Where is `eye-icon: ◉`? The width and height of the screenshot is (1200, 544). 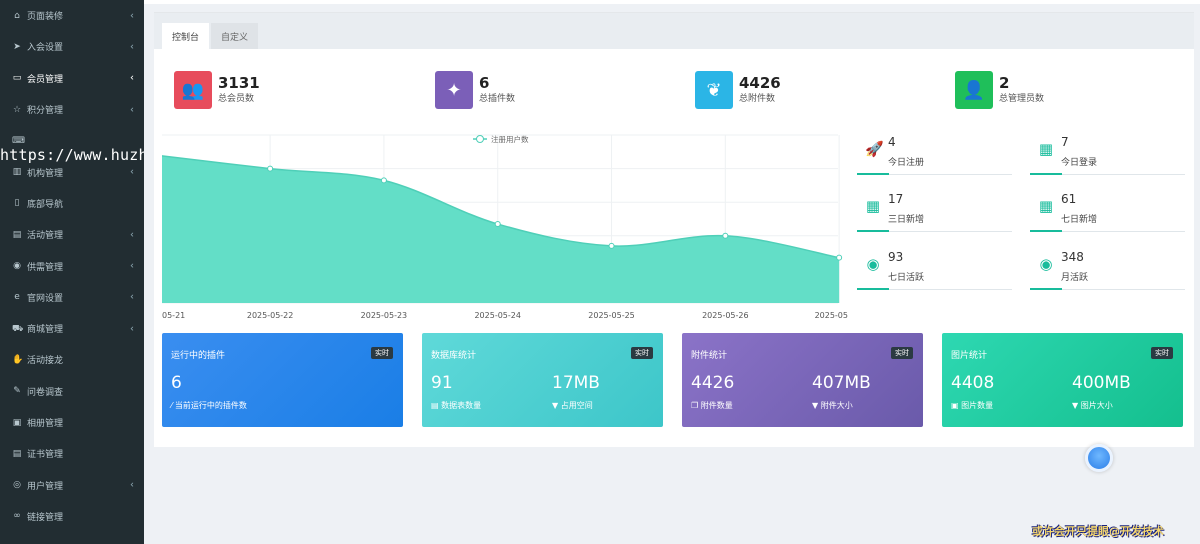 eye-icon: ◉ is located at coordinates (17, 266).